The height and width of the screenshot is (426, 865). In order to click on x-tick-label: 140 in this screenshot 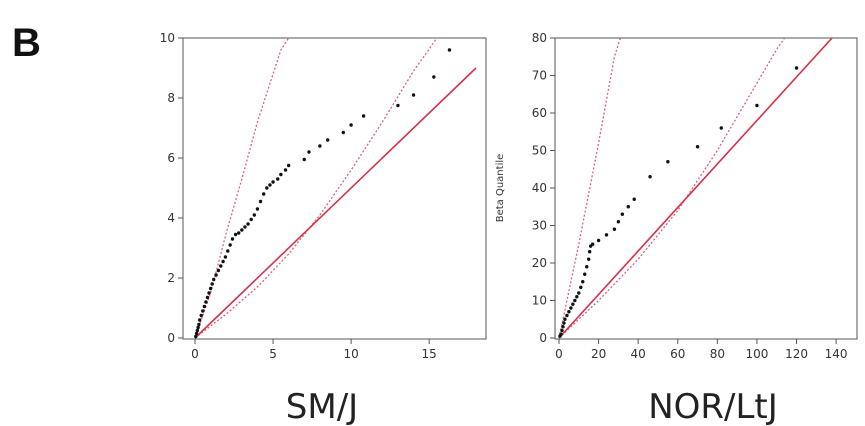, I will do `click(836, 354)`.